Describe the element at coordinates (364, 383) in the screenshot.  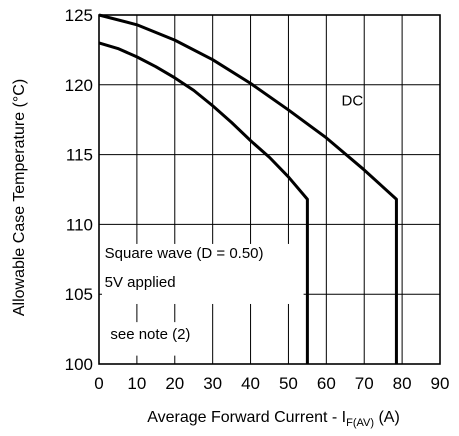
I see `x-tick-label: 70` at that location.